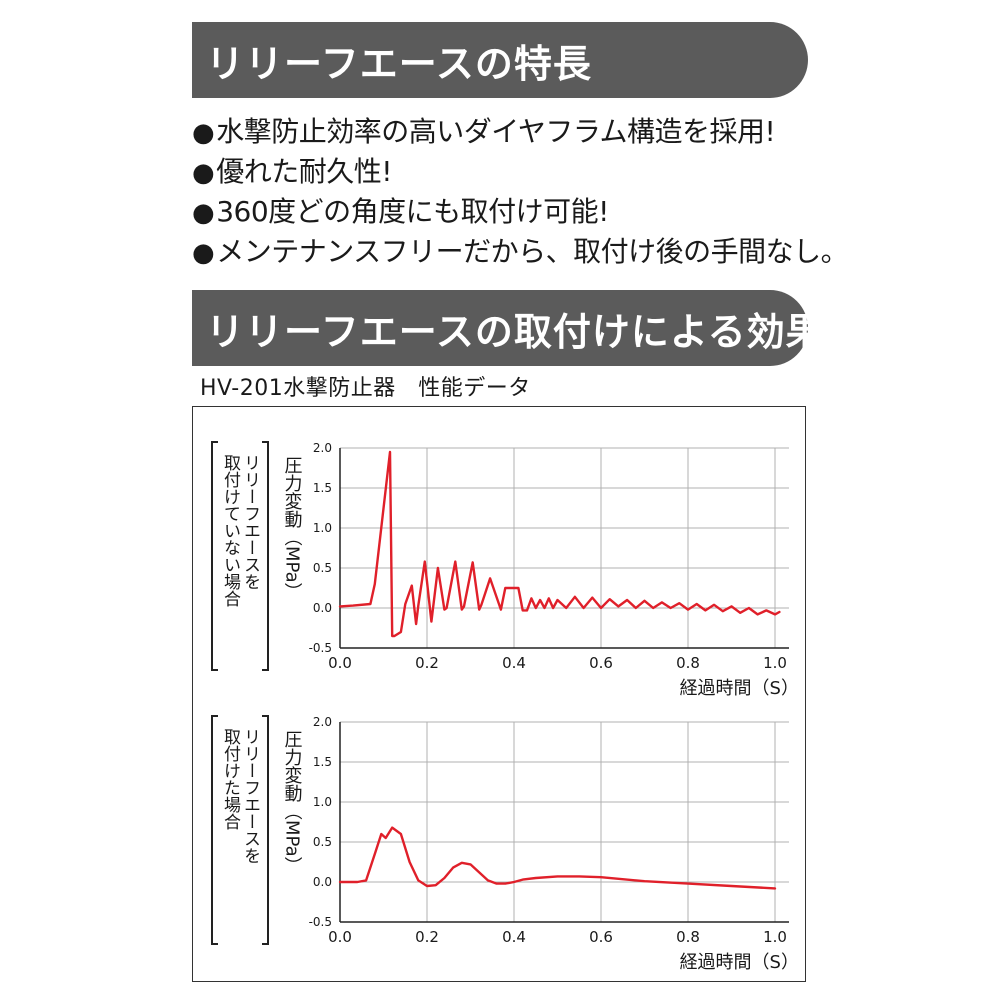  I want to click on feature-item: ●優れた耐久性!, so click(520, 172).